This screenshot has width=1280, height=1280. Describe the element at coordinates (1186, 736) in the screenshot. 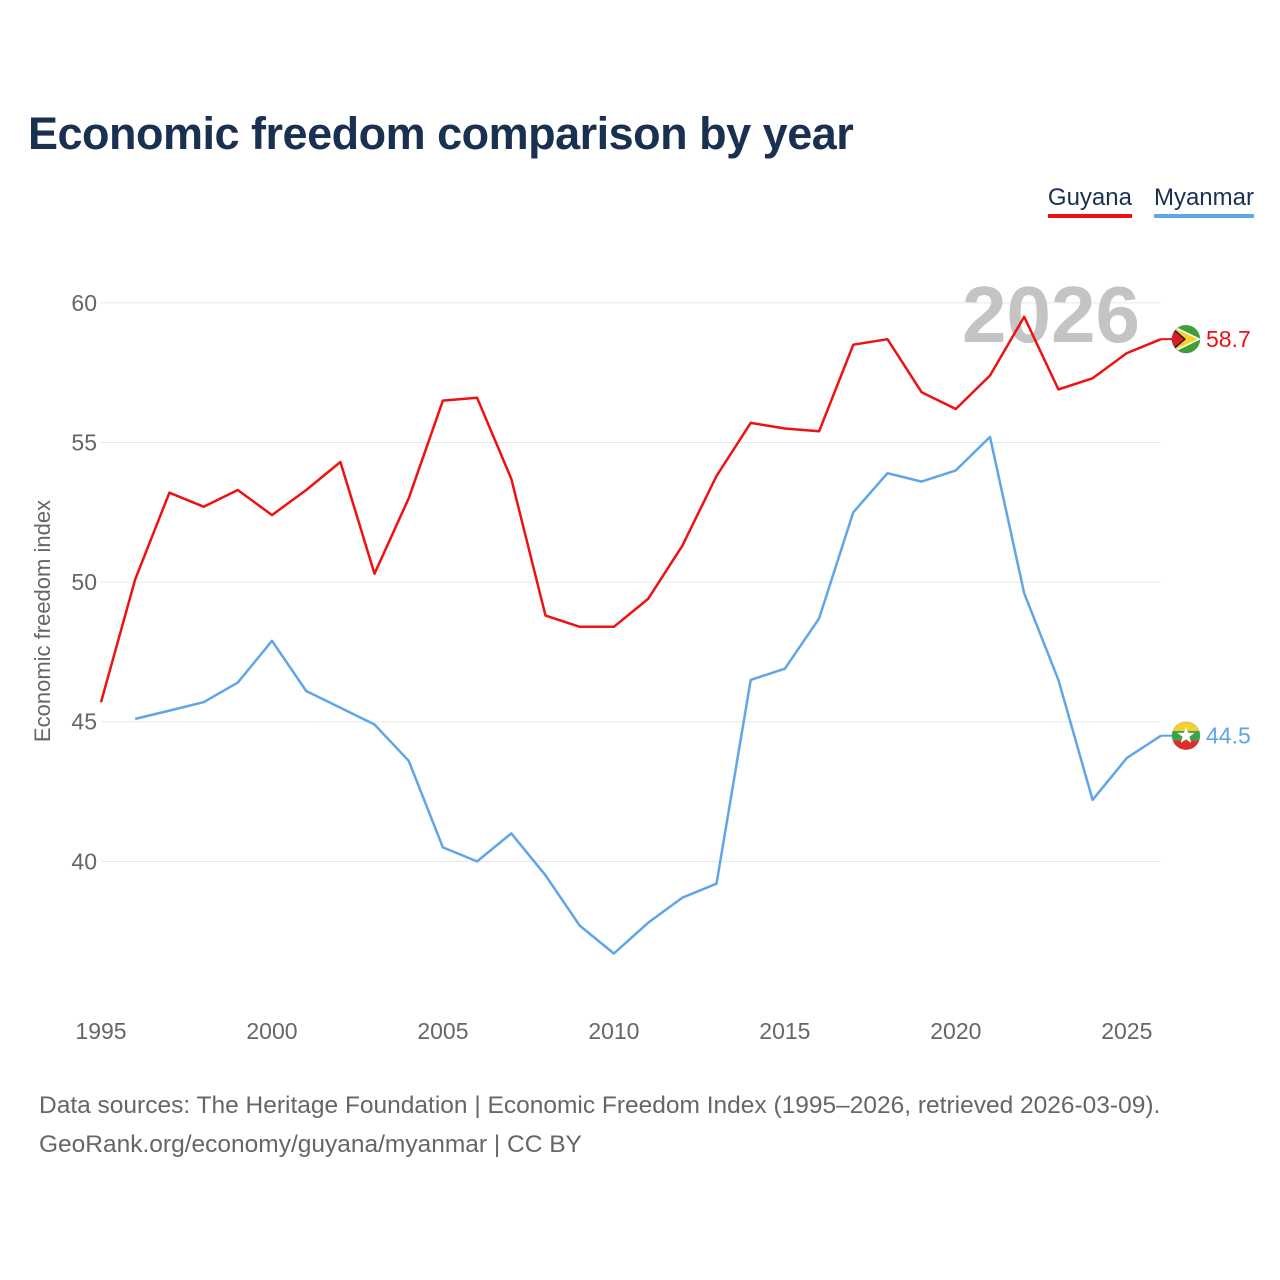

I see `myanmar-flag-icon` at that location.